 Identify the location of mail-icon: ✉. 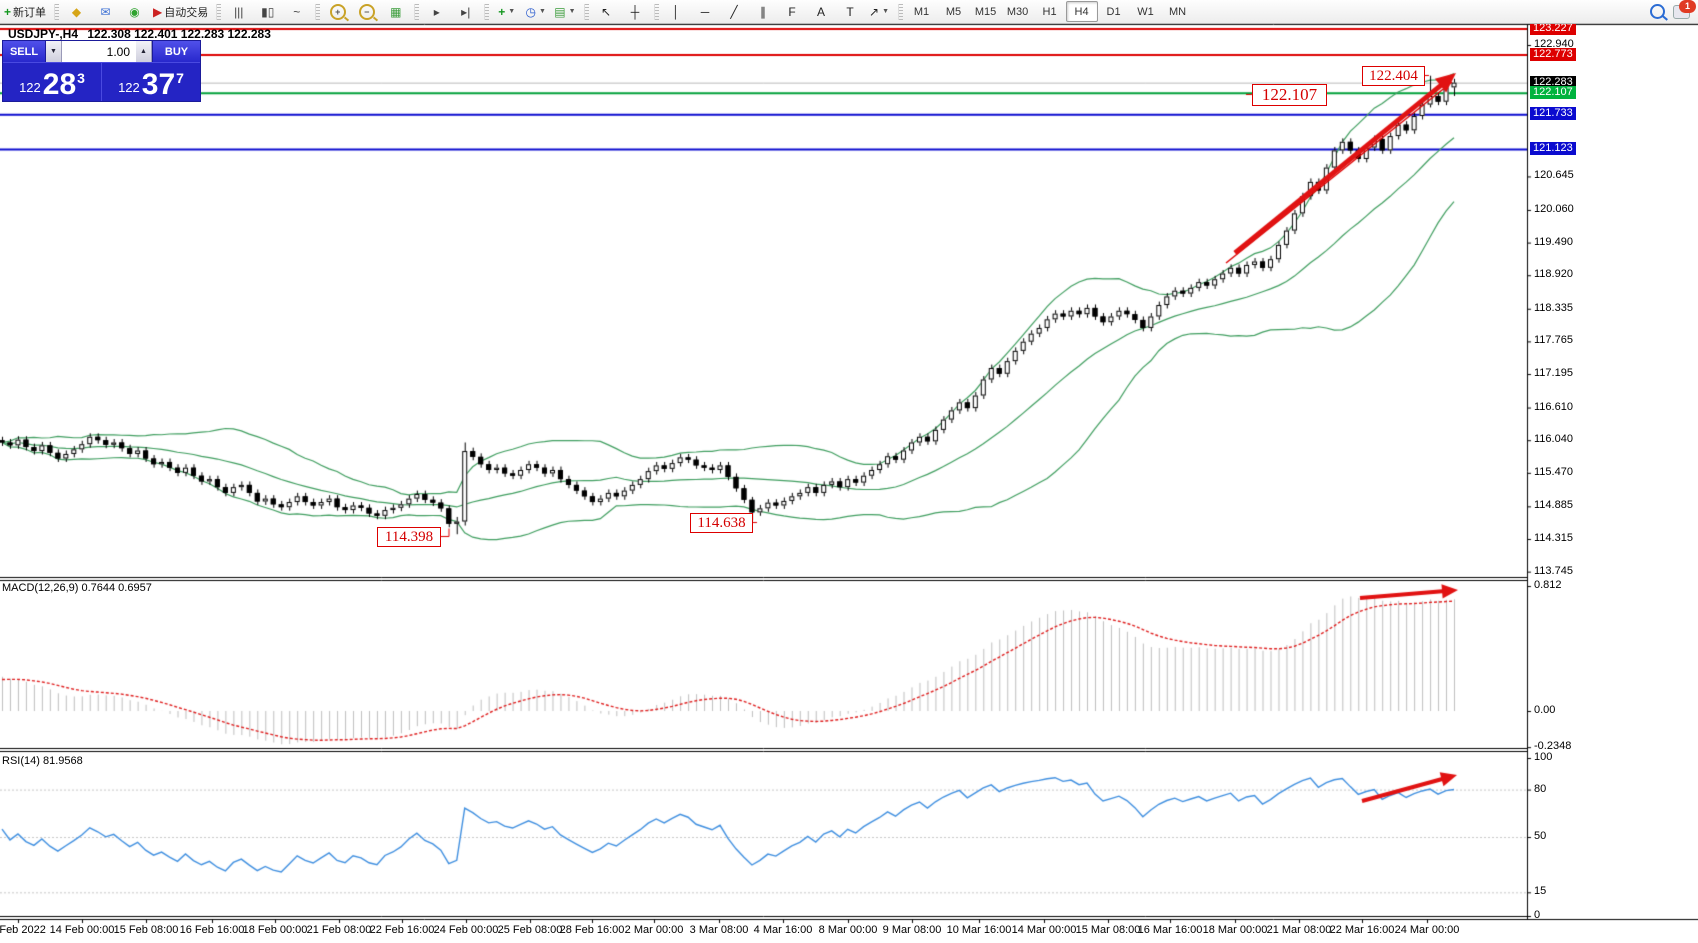
(105, 11).